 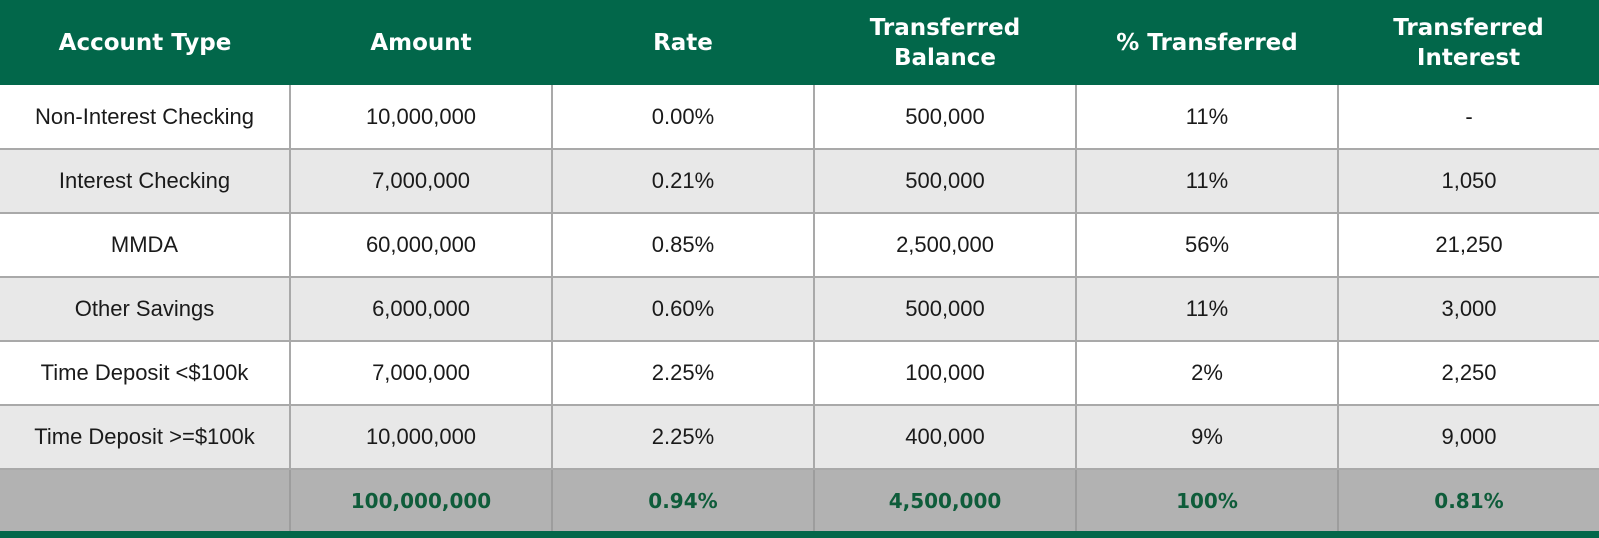 I want to click on cell-transferred-balance: 400,000, so click(x=944, y=437).